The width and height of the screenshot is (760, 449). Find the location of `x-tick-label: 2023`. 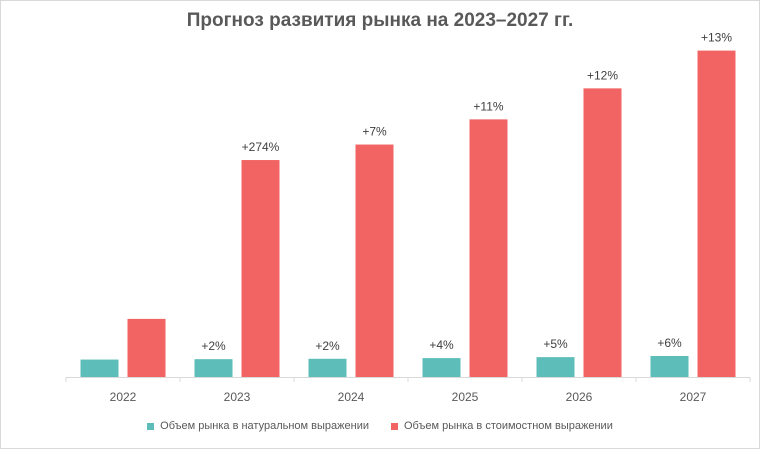

x-tick-label: 2023 is located at coordinates (237, 397).